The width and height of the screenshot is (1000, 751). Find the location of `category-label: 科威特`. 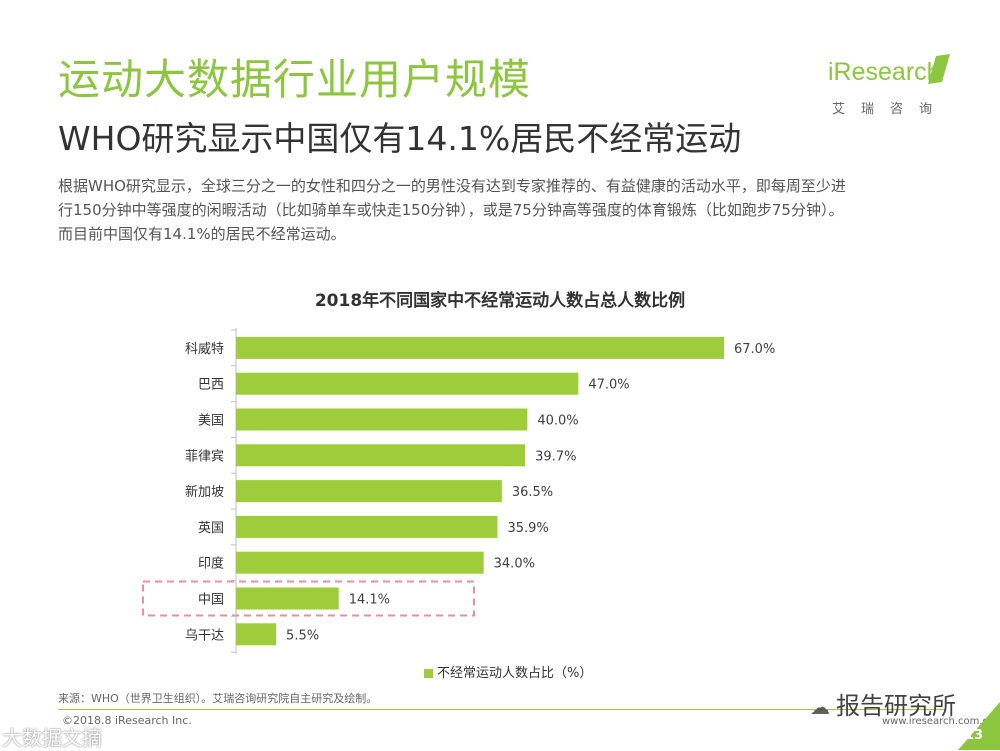

category-label: 科威特 is located at coordinates (204, 349).